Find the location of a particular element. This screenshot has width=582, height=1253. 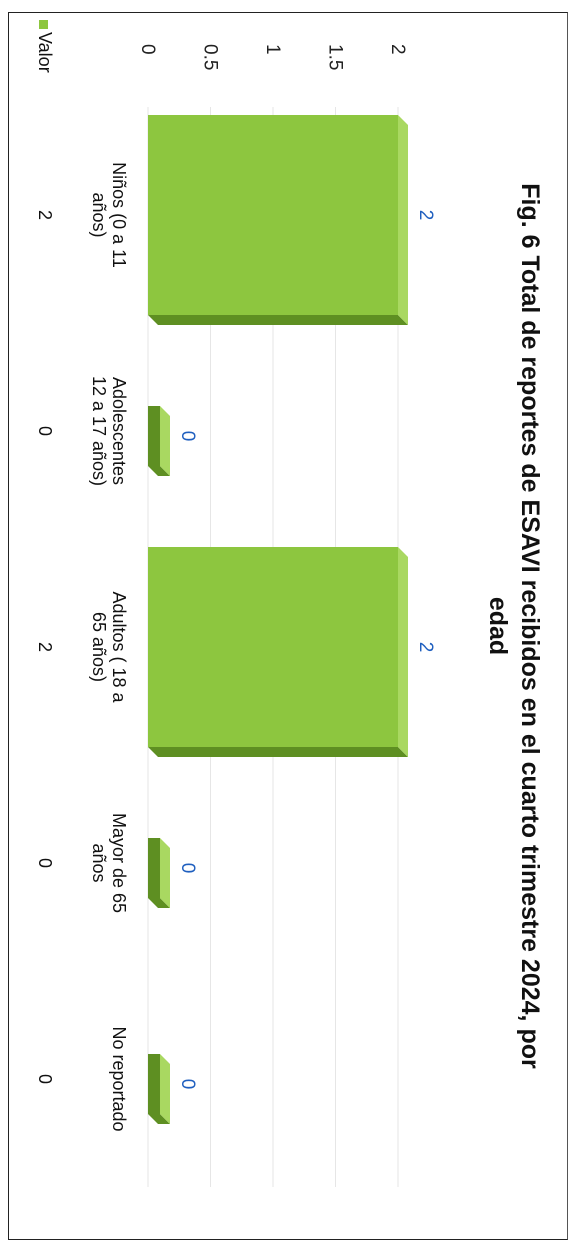

y-tick-label: 2 is located at coordinates (397, 49).